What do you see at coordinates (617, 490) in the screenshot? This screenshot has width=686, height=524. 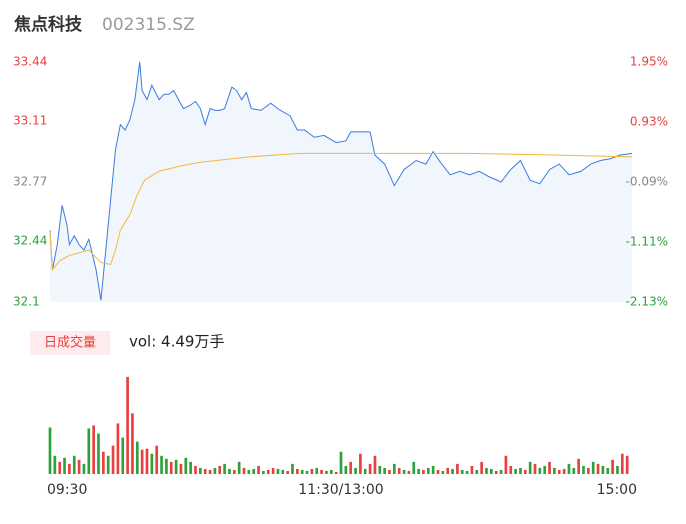 I see `x-tick-label: 15:00` at bounding box center [617, 490].